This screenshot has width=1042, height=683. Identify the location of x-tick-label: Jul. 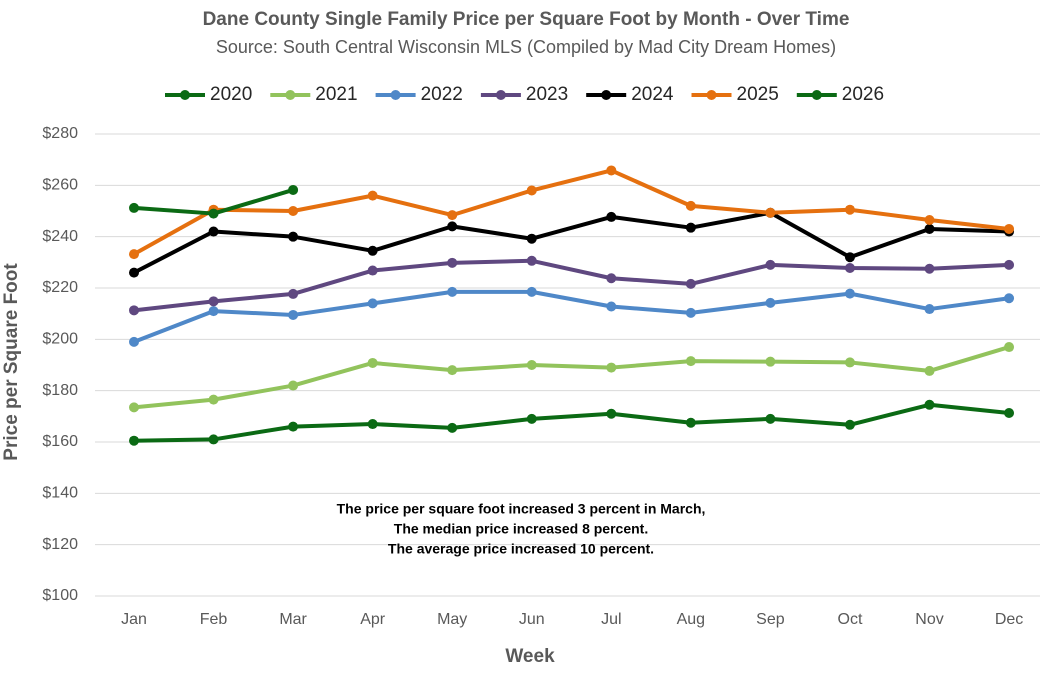
(611, 619).